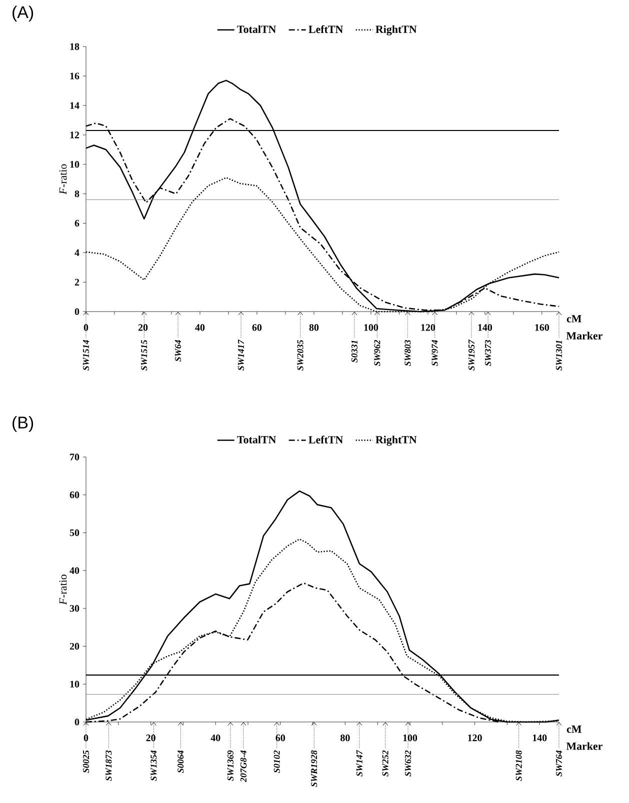  I want to click on y-tick-label: 14, so click(75, 105).